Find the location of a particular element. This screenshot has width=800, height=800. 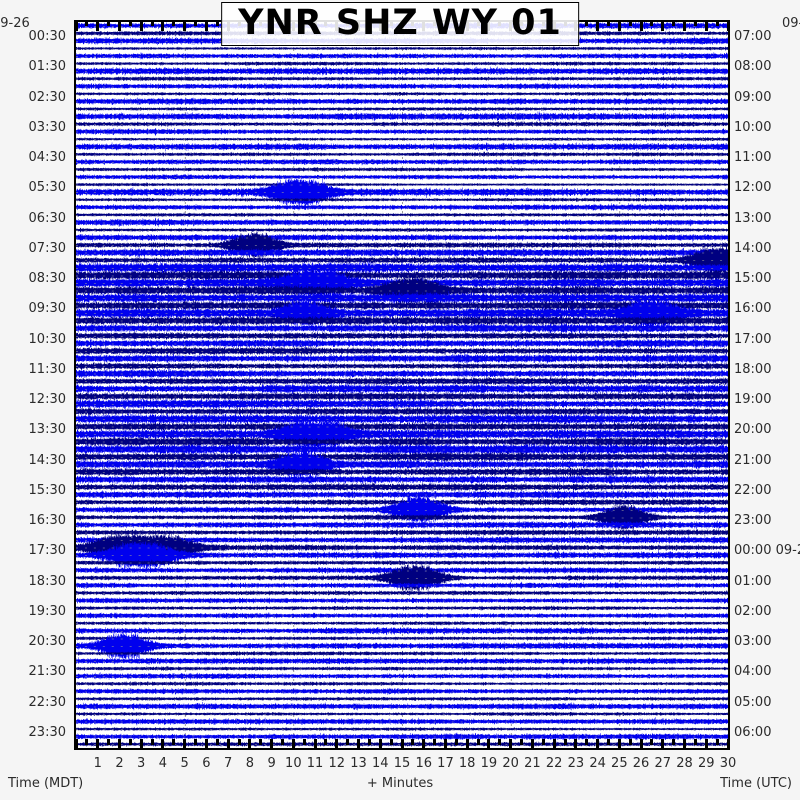

y-axis-label-mdt-16: 16:30 is located at coordinates (47, 521).